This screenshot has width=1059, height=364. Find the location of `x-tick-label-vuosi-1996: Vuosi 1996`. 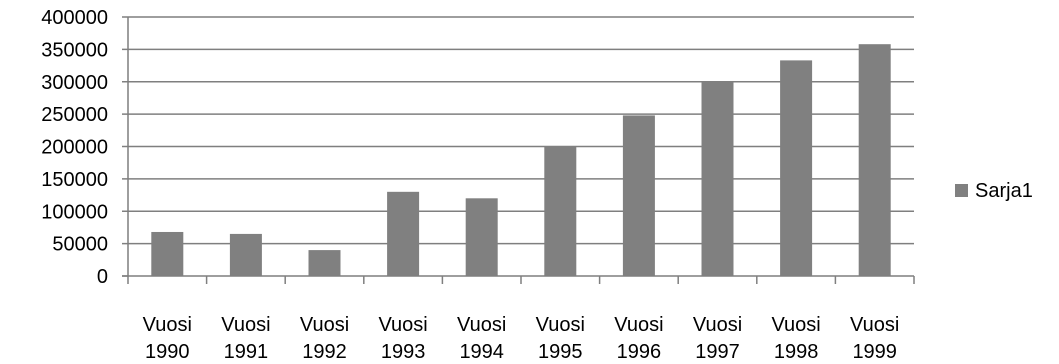

x-tick-label-vuosi-1996: Vuosi 1996 is located at coordinates (638, 338).